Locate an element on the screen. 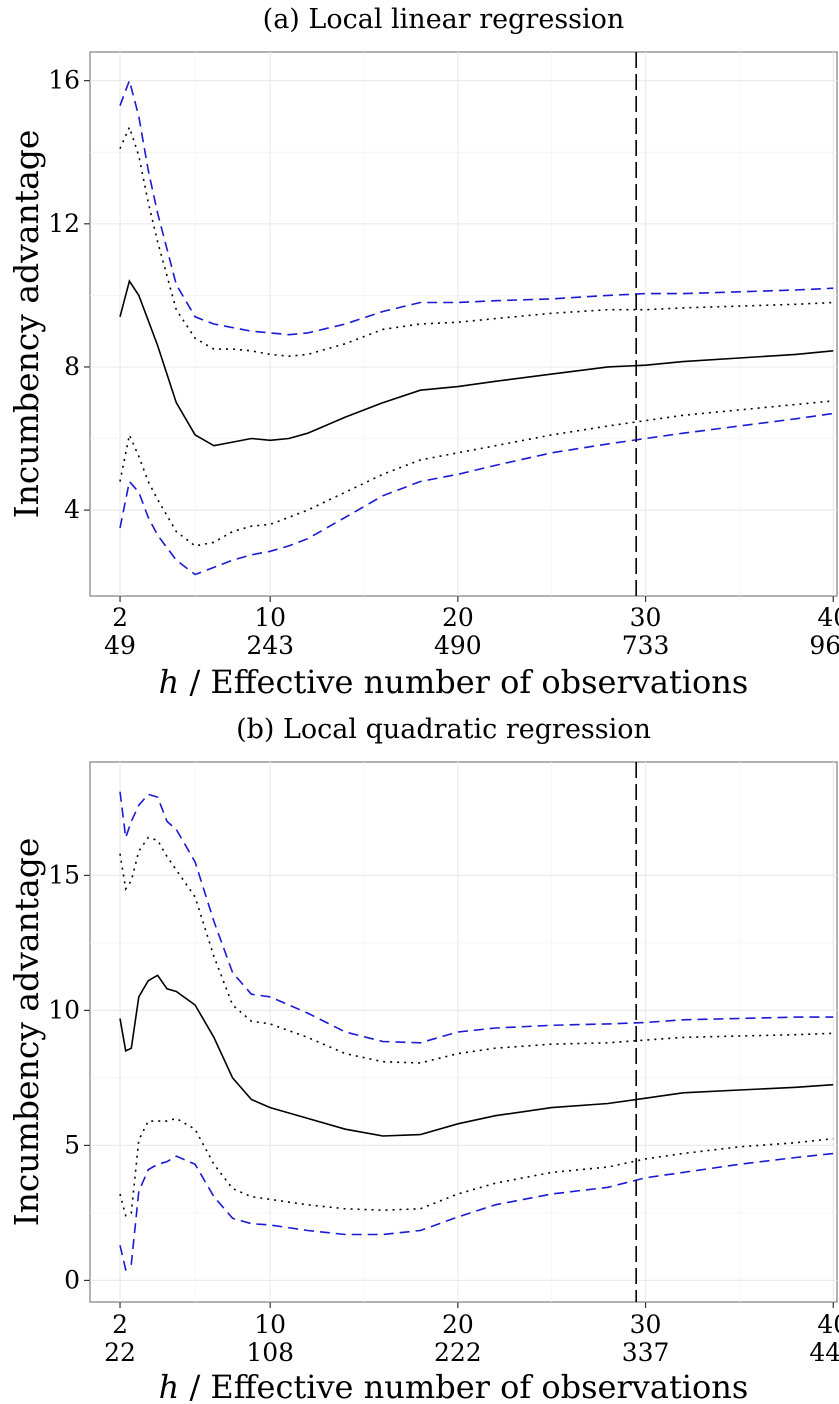 This screenshot has width=839, height=1404. y-tick-label: 8 is located at coordinates (72, 366).